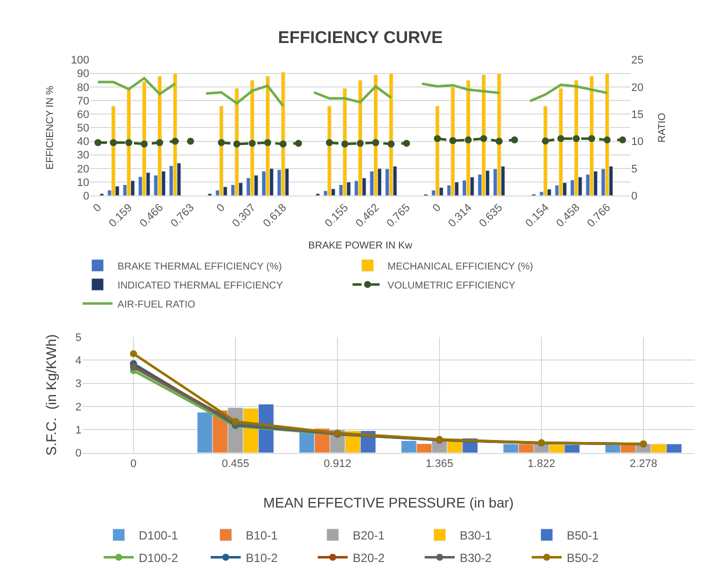 The image size is (705, 572). I want to click on legend-label: D100-2, so click(158, 557).